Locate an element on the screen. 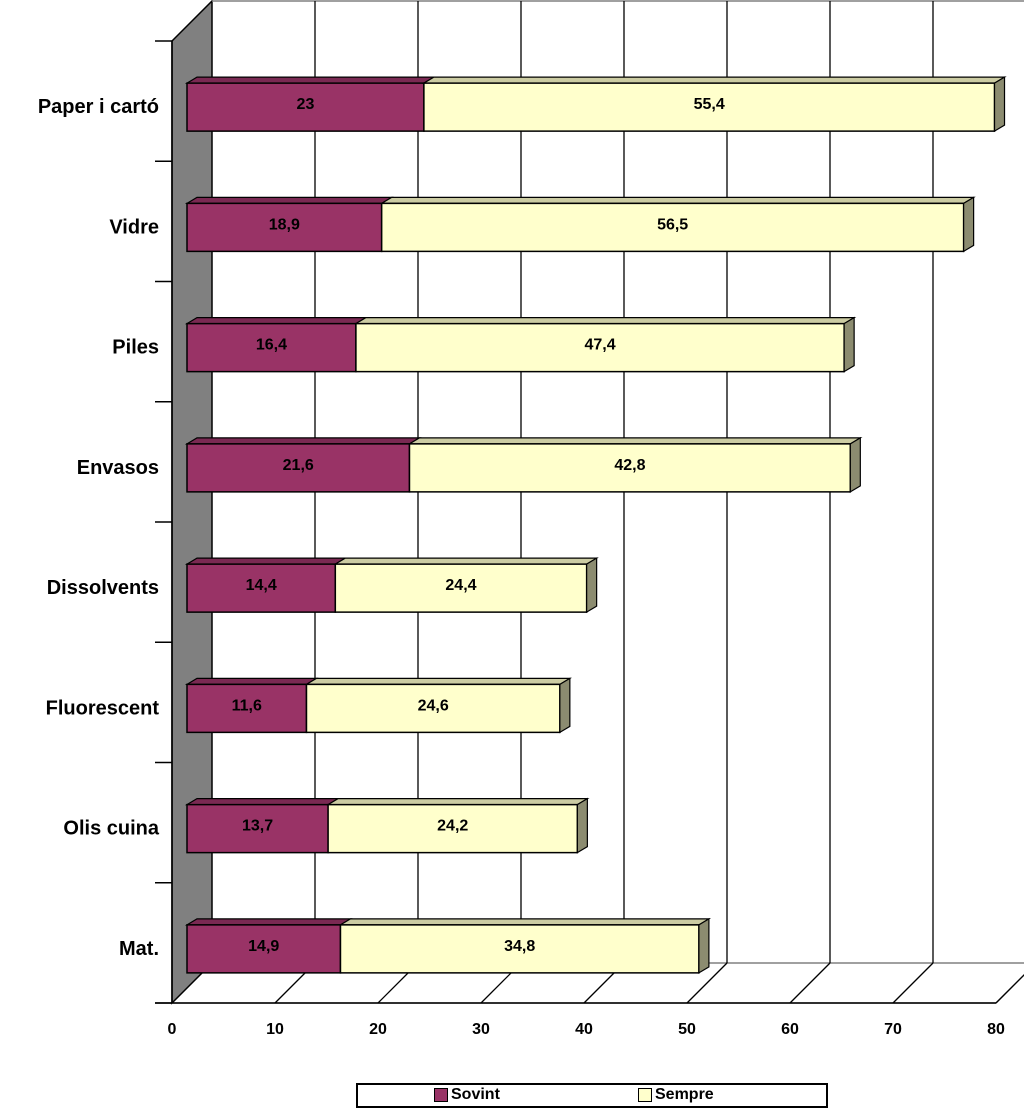 The image size is (1024, 1113). data-label-sempre-4: 24,4 is located at coordinates (460, 585).